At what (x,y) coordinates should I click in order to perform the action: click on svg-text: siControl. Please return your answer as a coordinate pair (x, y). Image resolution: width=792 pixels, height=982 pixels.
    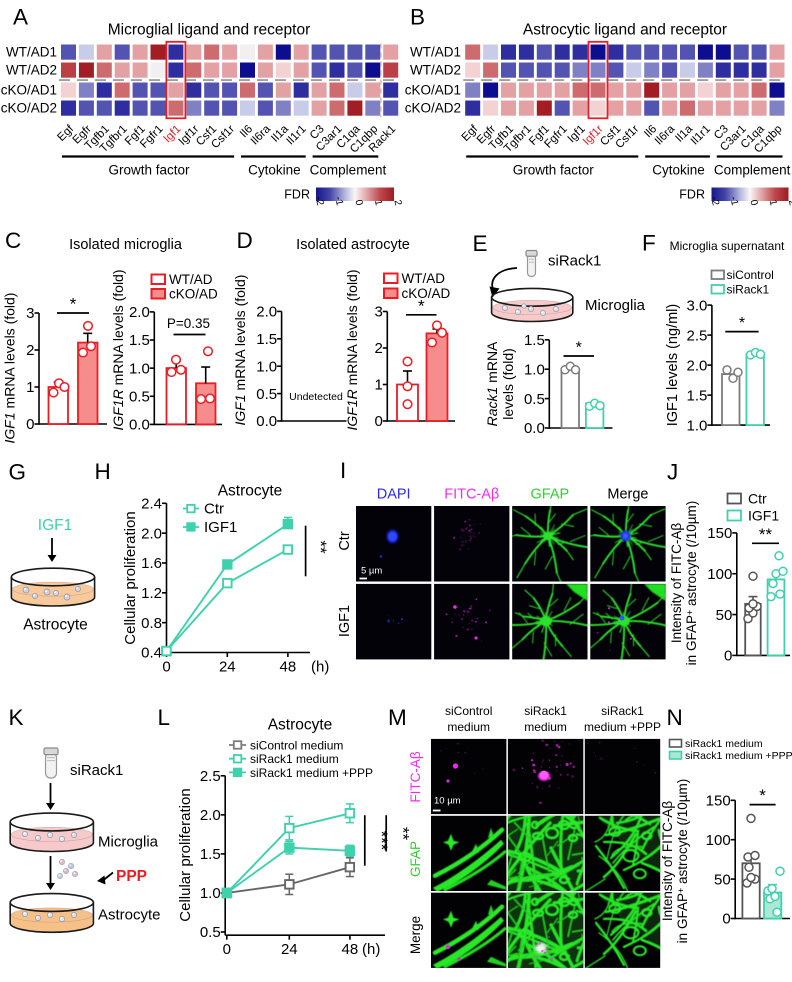
    Looking at the image, I should click on (750, 275).